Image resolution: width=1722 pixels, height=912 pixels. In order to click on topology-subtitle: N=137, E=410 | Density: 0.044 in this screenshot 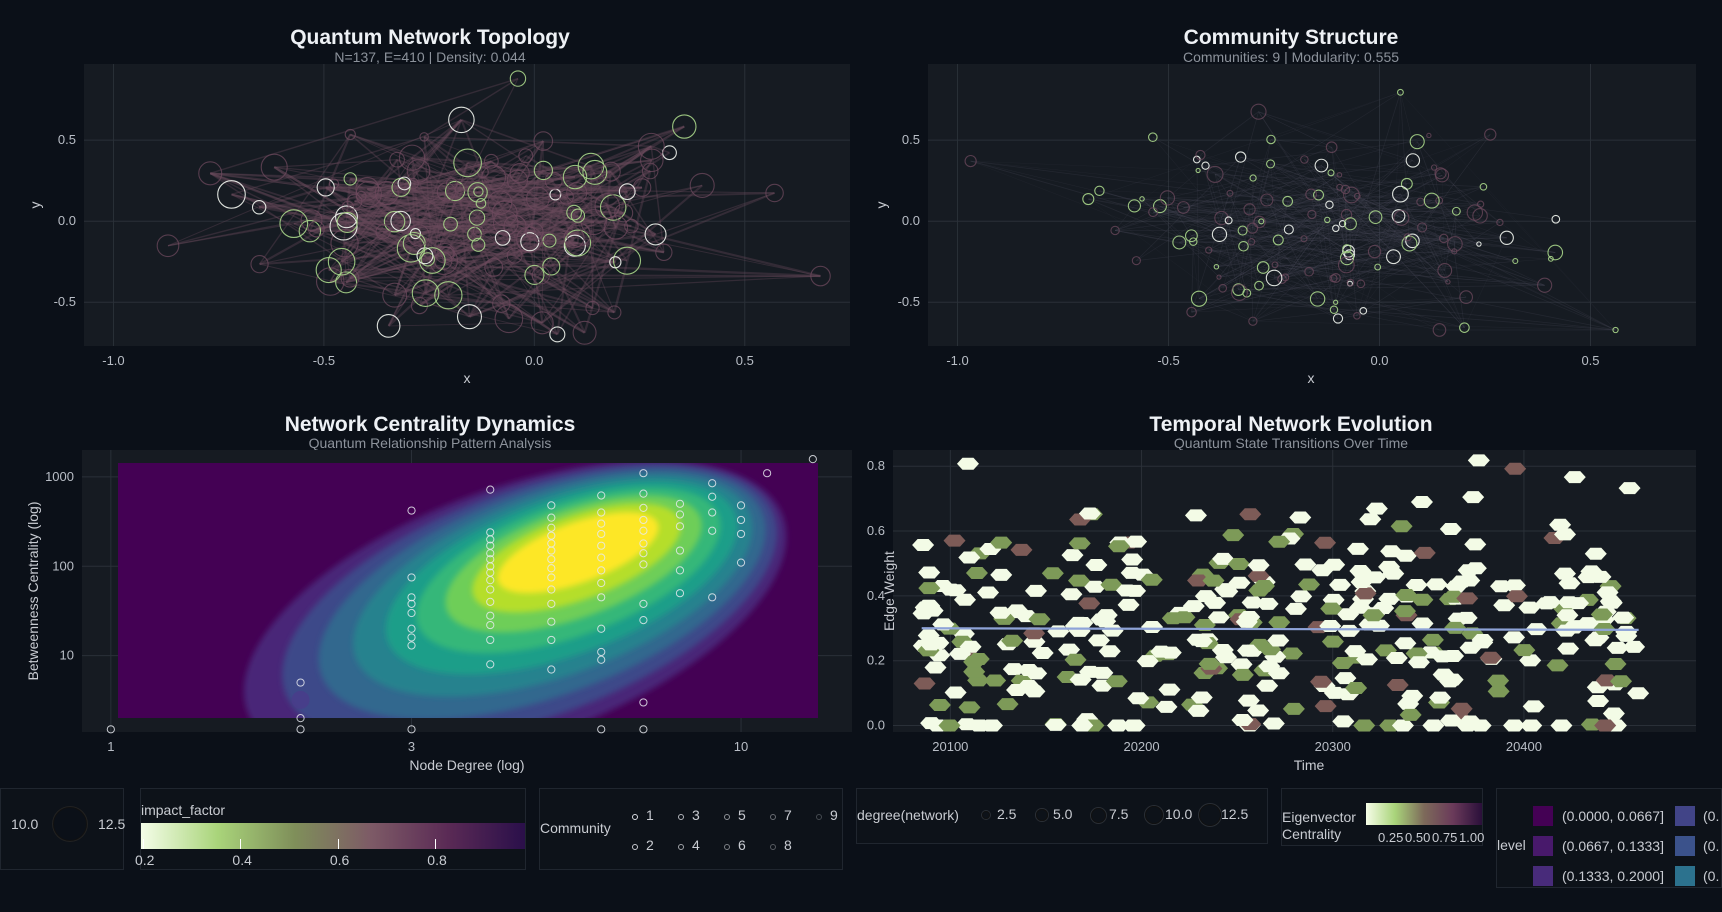, I will do `click(430, 57)`.